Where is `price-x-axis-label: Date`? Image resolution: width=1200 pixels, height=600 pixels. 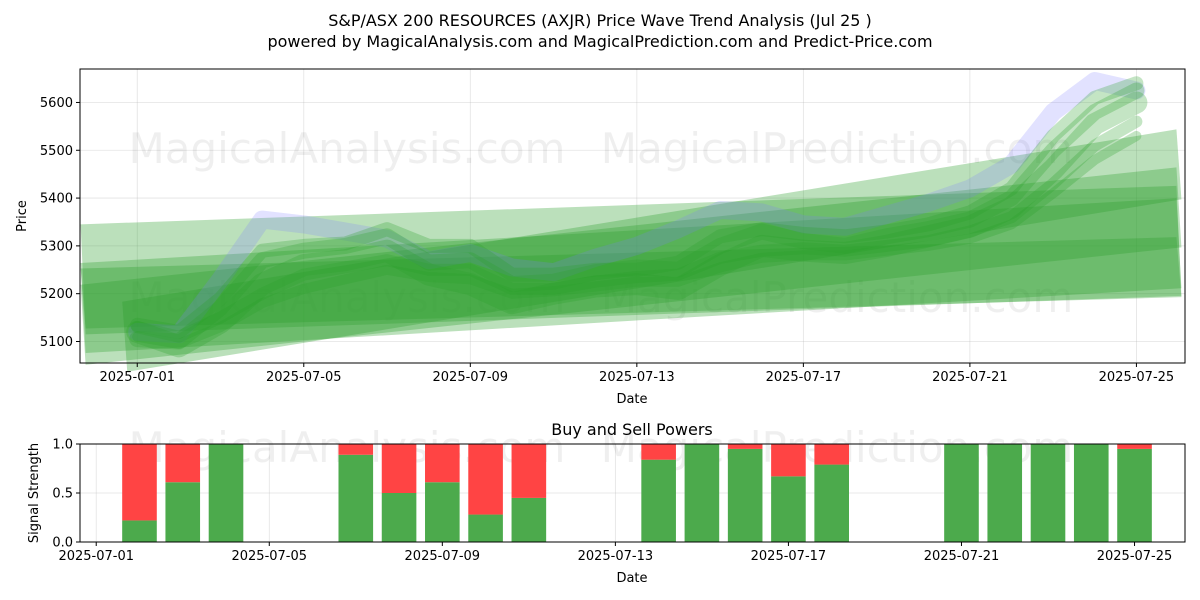
price-x-axis-label: Date is located at coordinates (631, 399).